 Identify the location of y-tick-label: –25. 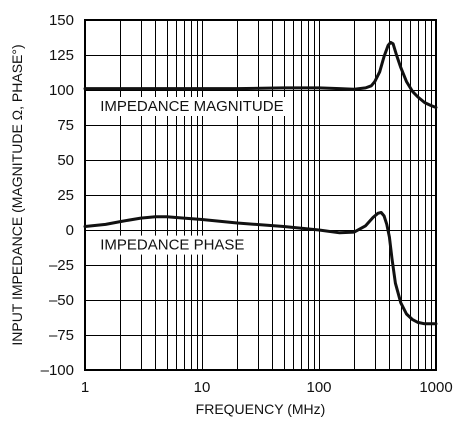
(61, 265).